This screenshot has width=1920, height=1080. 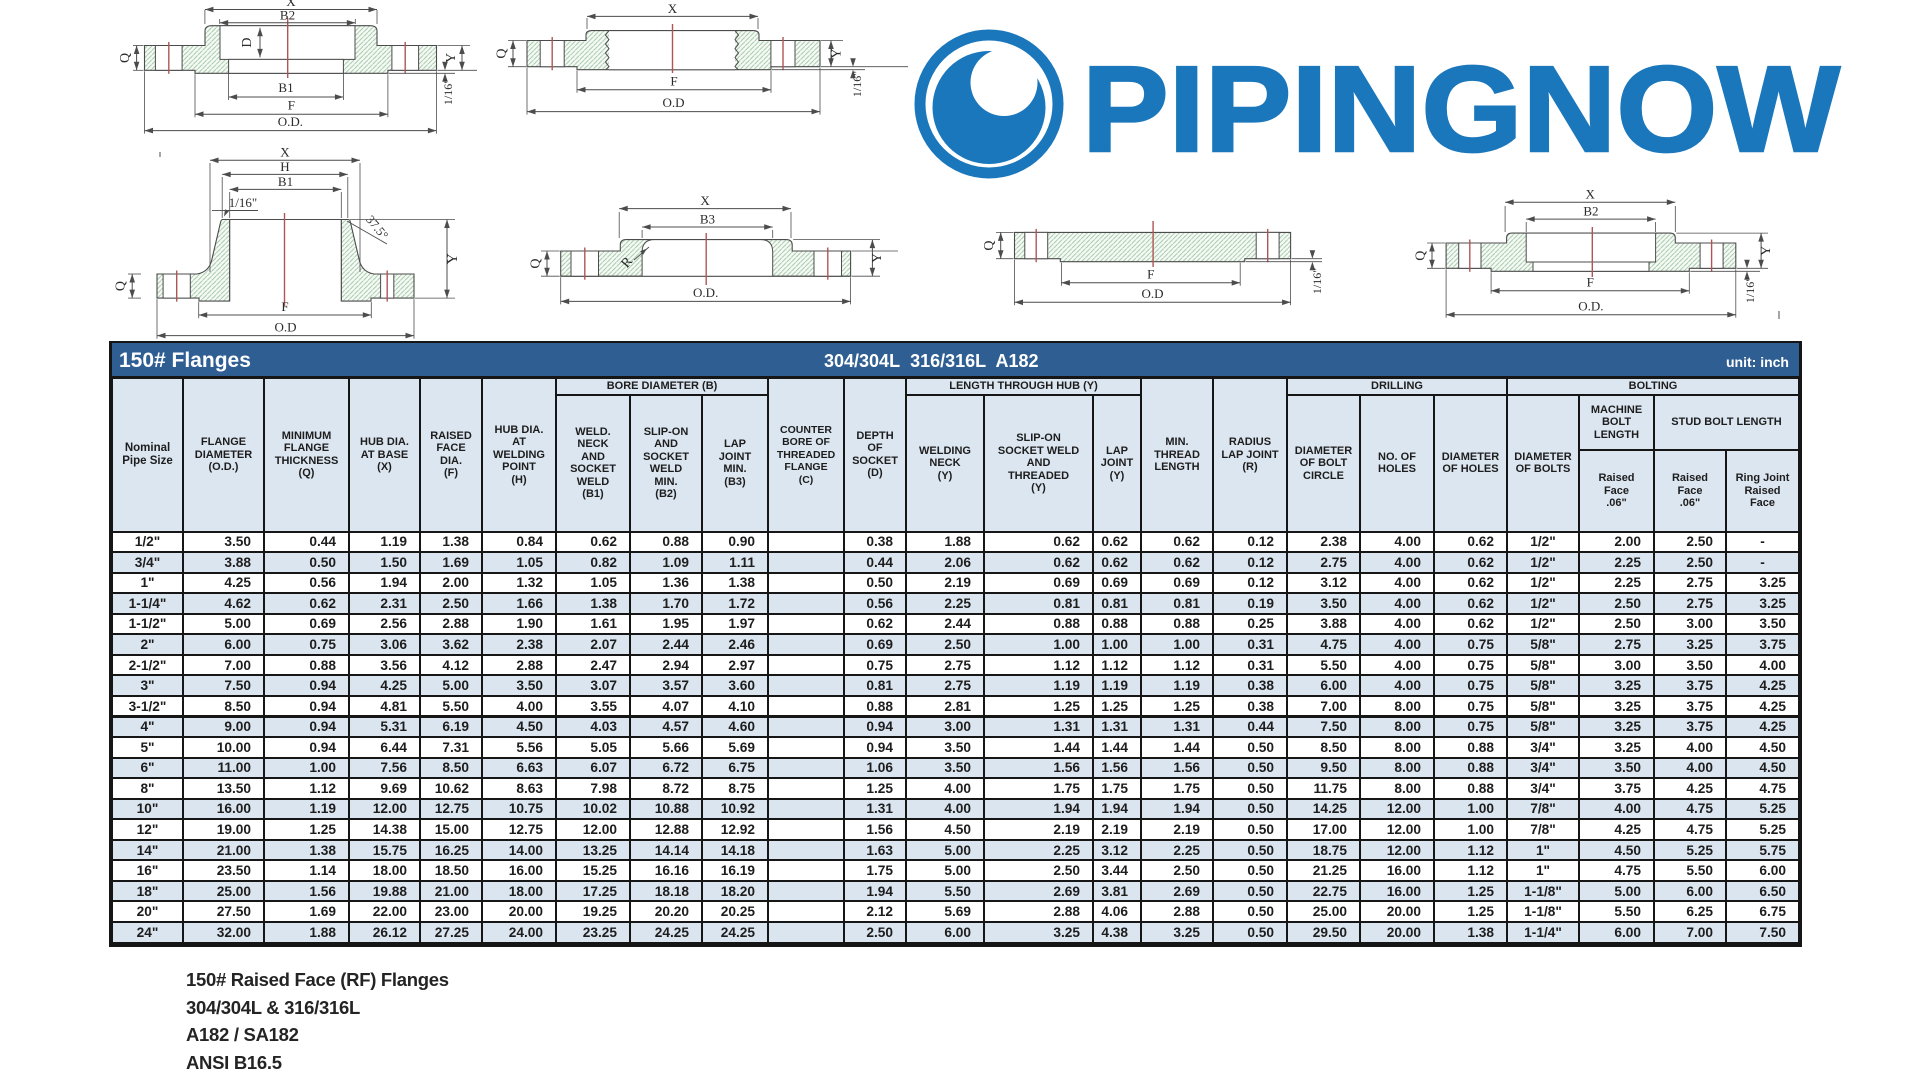 What do you see at coordinates (284, 166) in the screenshot?
I see `svg-text: H` at bounding box center [284, 166].